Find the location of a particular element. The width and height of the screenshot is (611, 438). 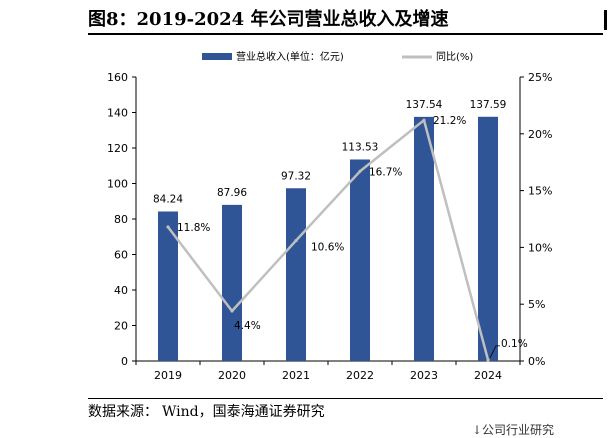

bar-value-label: 113.53 is located at coordinates (360, 147).